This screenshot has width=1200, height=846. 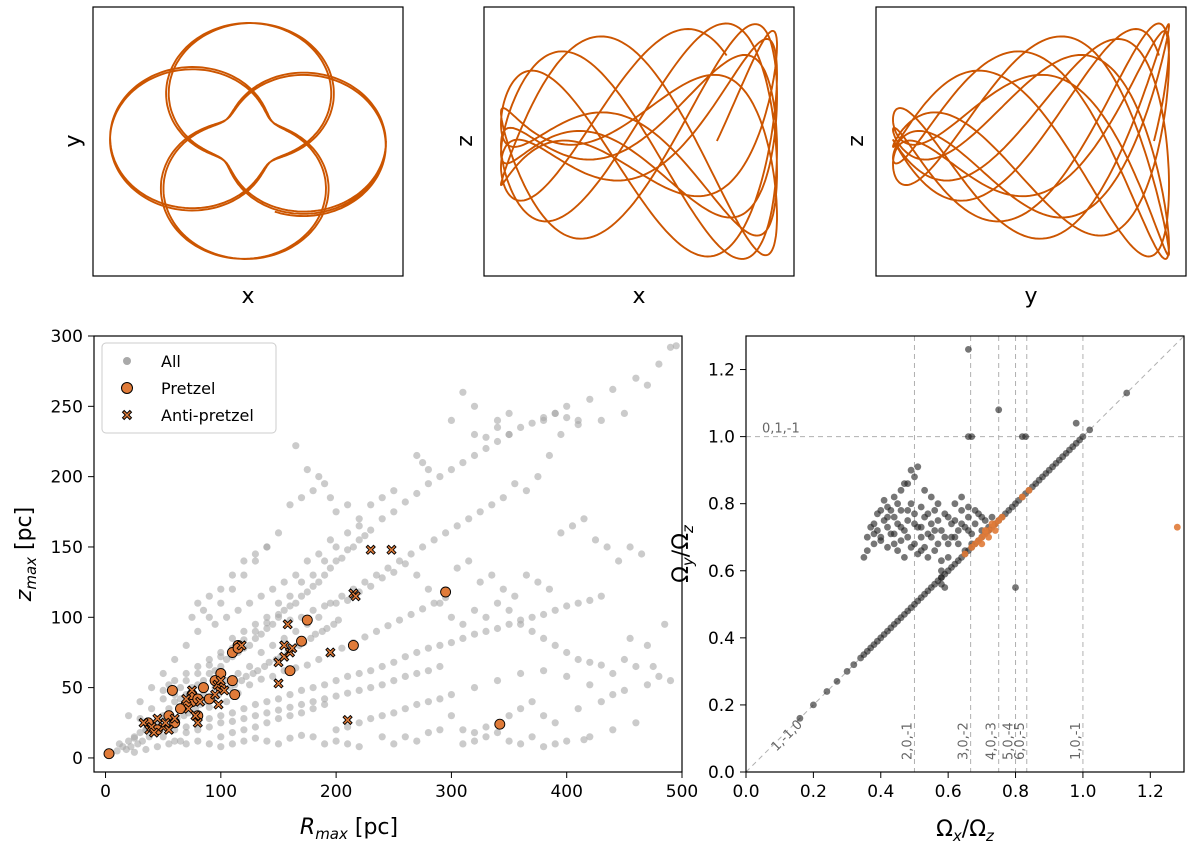 What do you see at coordinates (67, 478) in the screenshot?
I see `rmax-zmax-ytick-label: 200` at bounding box center [67, 478].